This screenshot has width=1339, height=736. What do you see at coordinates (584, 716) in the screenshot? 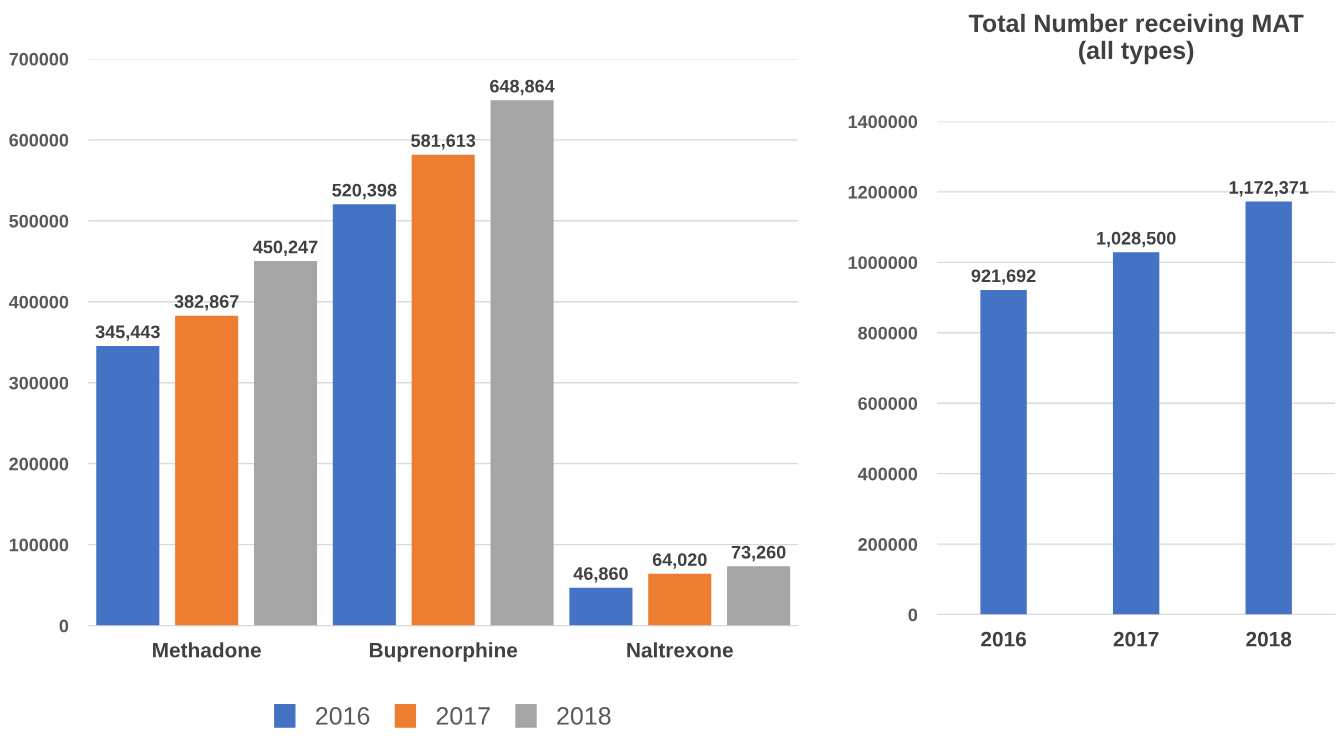
I see `legend-label: 2018` at bounding box center [584, 716].